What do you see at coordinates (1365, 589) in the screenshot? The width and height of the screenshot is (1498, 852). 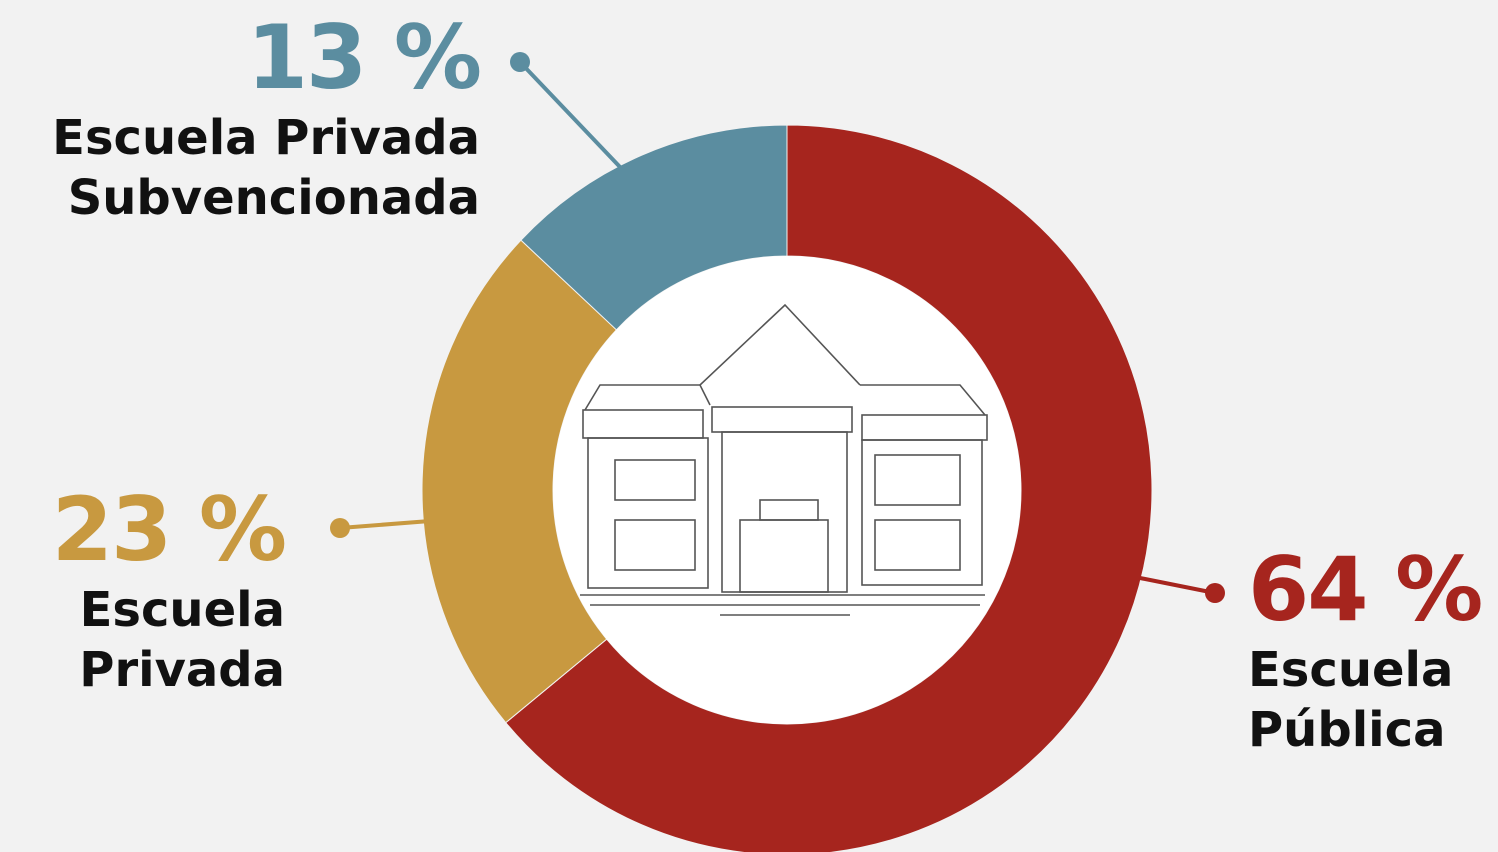 I see `value-label: 64 %` at bounding box center [1365, 589].